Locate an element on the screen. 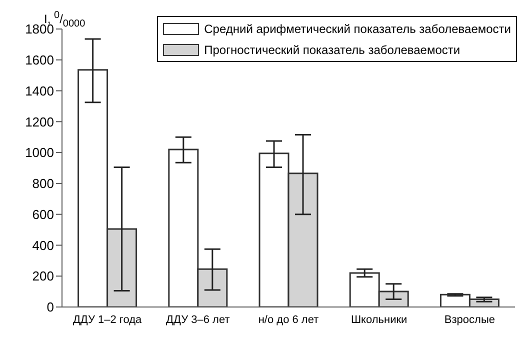  legend-label: Прогностический показатель заболеваемости is located at coordinates (332, 49).